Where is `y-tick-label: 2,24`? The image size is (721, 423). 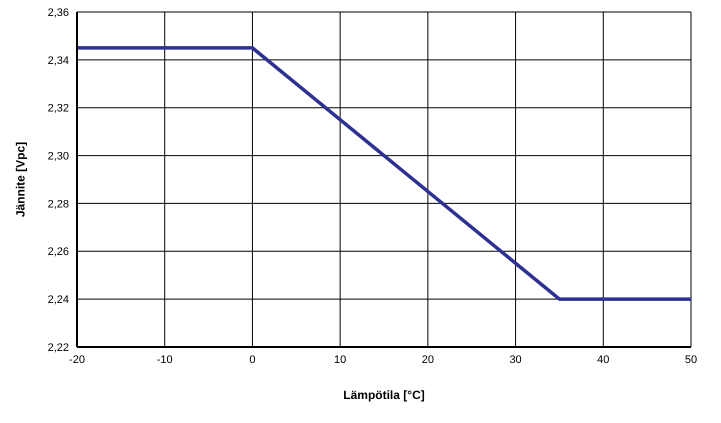 y-tick-label: 2,24 is located at coordinates (58, 300).